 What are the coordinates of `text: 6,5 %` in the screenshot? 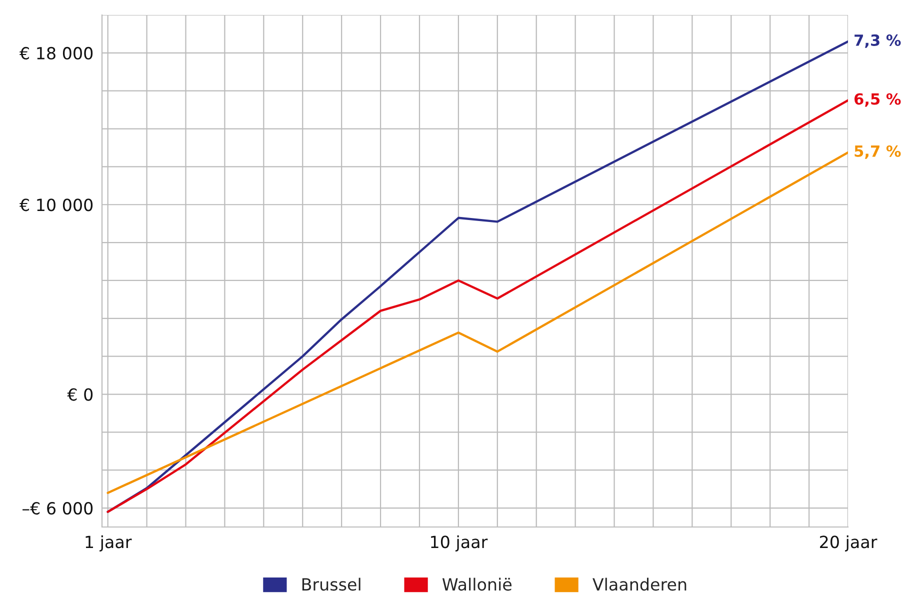 It's located at (877, 100).